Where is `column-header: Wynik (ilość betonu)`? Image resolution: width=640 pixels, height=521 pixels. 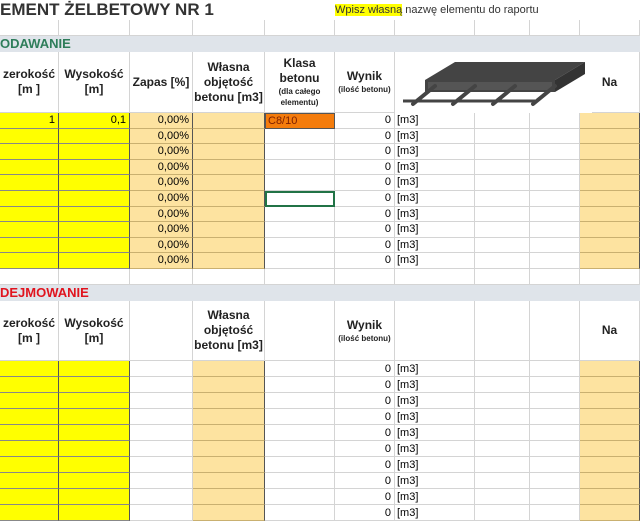
column-header: Wynik (ilość betonu) is located at coordinates (365, 82).